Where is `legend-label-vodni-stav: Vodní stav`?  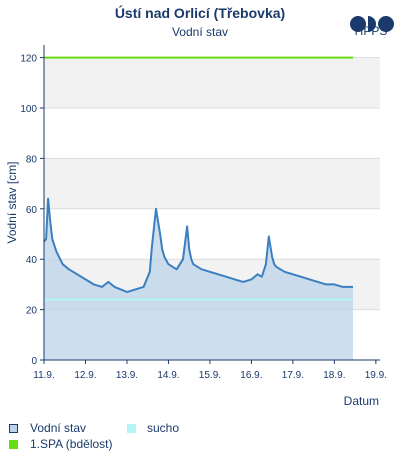
legend-label-vodni-stav: Vodní stav is located at coordinates (58, 428).